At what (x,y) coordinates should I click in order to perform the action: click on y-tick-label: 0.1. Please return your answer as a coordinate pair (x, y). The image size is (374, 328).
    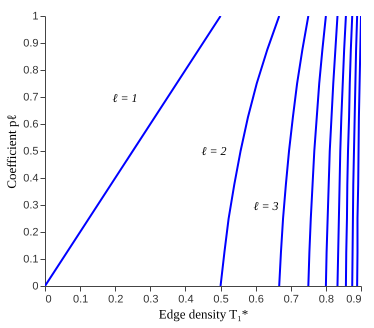
    Looking at the image, I should click on (30, 260).